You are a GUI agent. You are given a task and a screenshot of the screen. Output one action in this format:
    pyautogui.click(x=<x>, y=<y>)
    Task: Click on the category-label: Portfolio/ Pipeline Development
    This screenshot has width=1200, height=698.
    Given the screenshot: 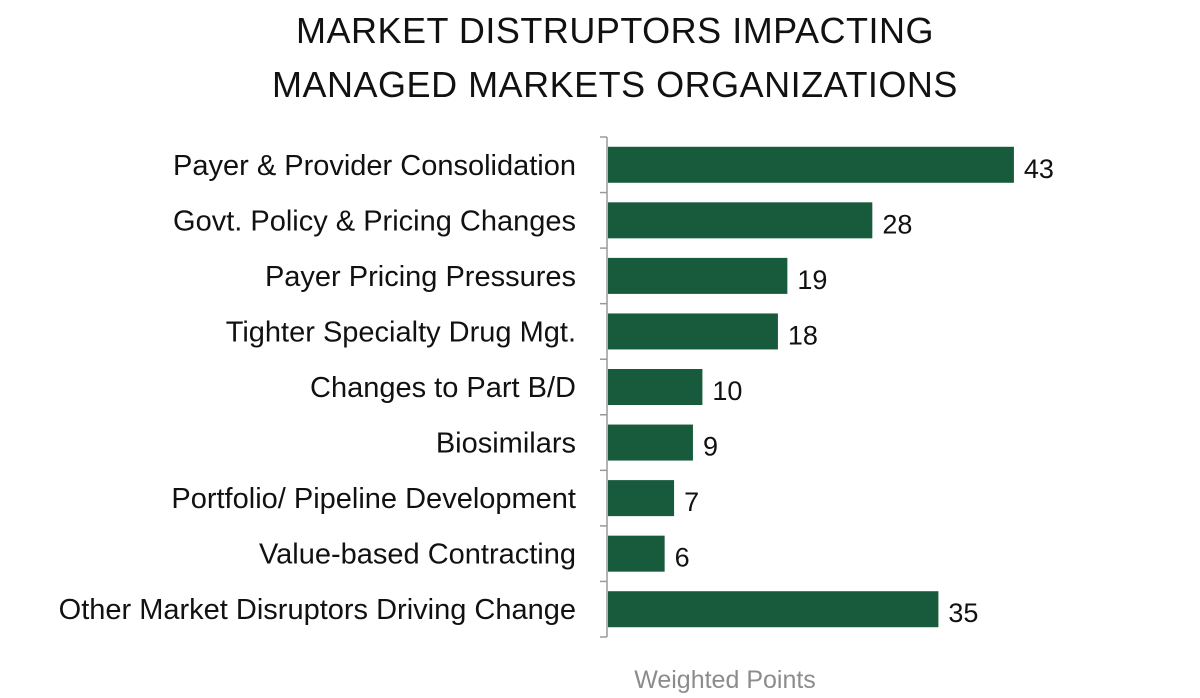 What is the action you would take?
    pyautogui.click(x=373, y=499)
    